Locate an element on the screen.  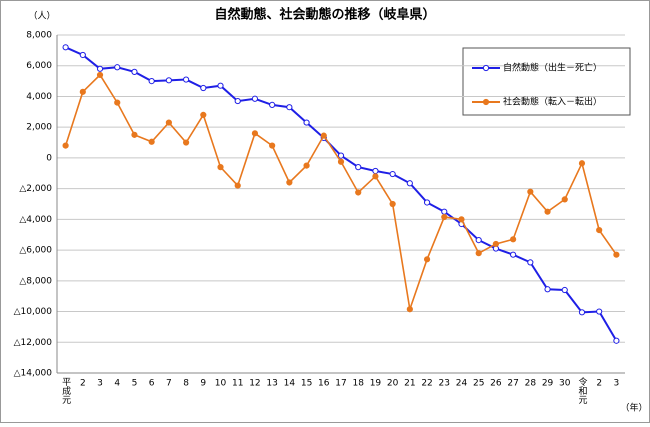
y-tick-label: 8,000 is located at coordinates (39, 36).